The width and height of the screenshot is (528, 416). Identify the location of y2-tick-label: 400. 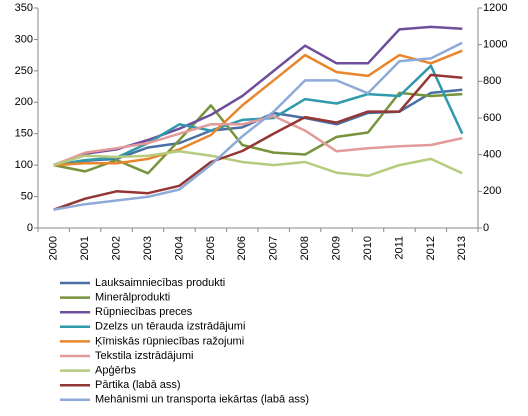
(492, 155).